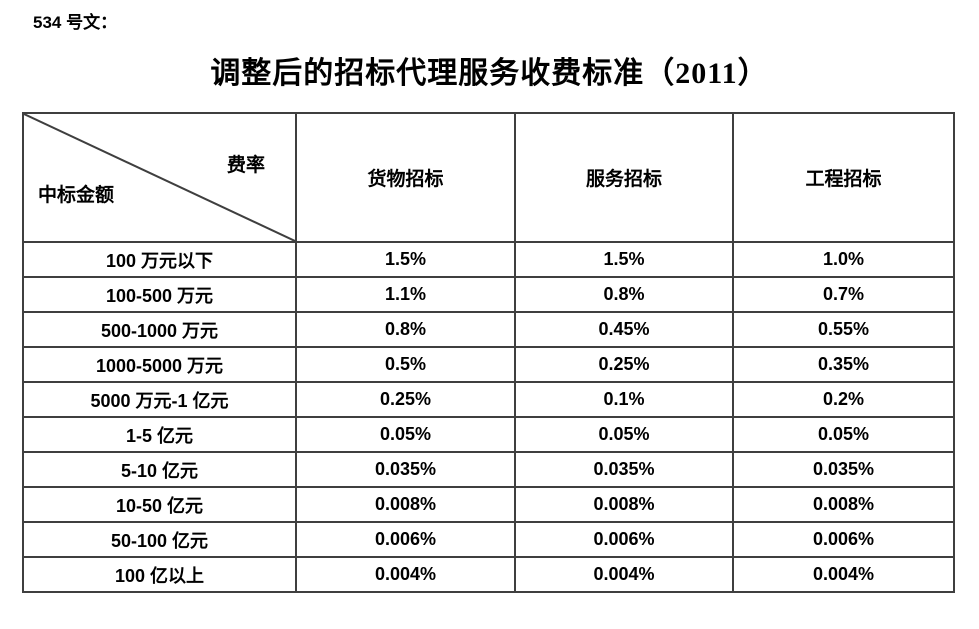 The height and width of the screenshot is (629, 979). I want to click on diagonal-divider-line, so click(159, 177).